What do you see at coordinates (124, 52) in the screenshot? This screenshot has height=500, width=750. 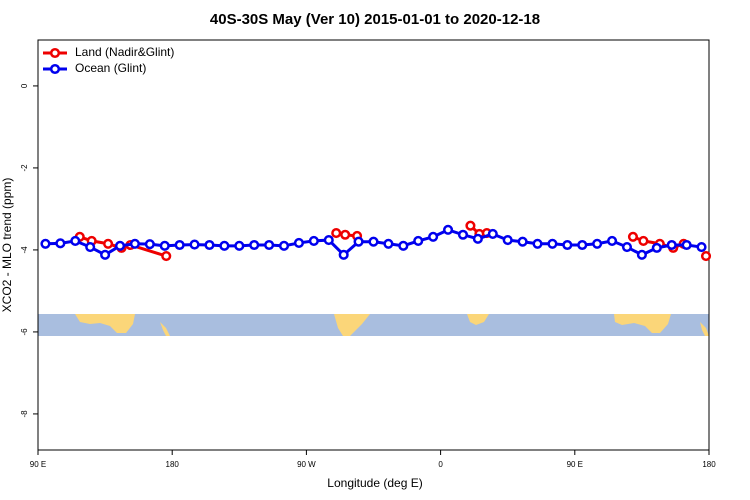 I see `legend-label: Land (Nadir&Glint)` at bounding box center [124, 52].